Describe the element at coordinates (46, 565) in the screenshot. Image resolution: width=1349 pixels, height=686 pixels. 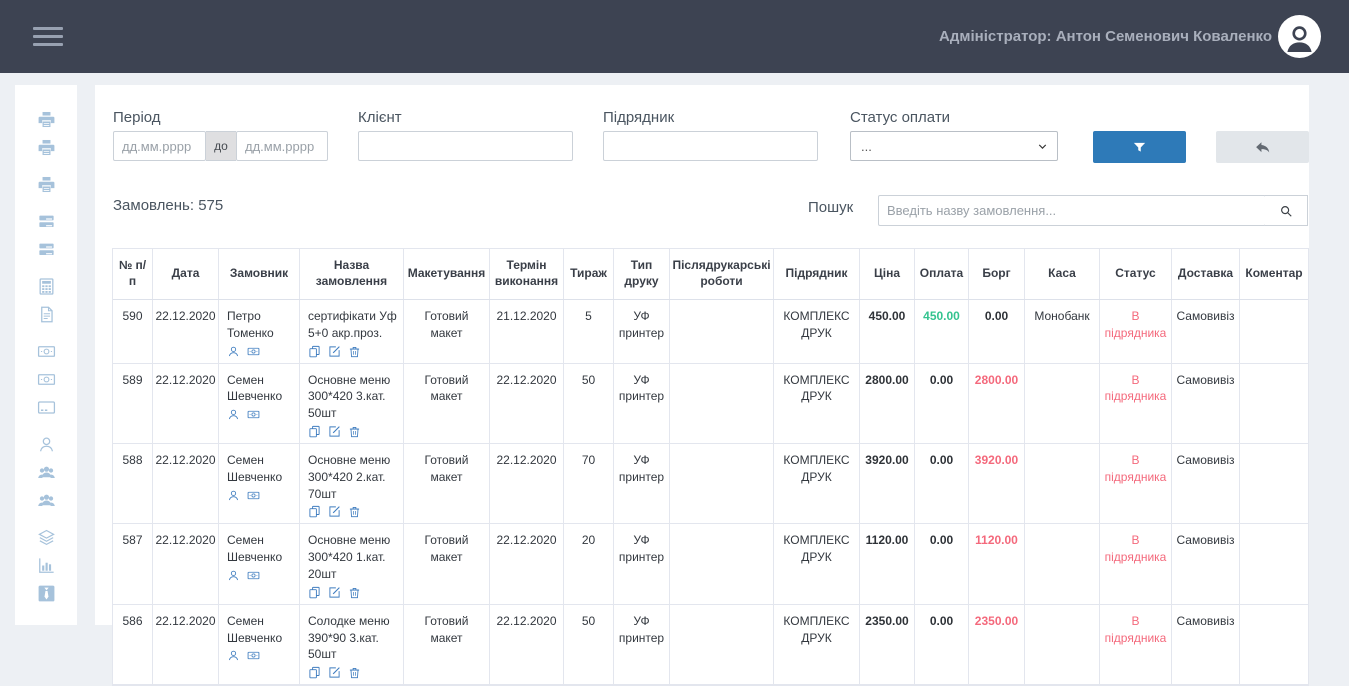
I see `sidebar-item-bar-chart` at that location.